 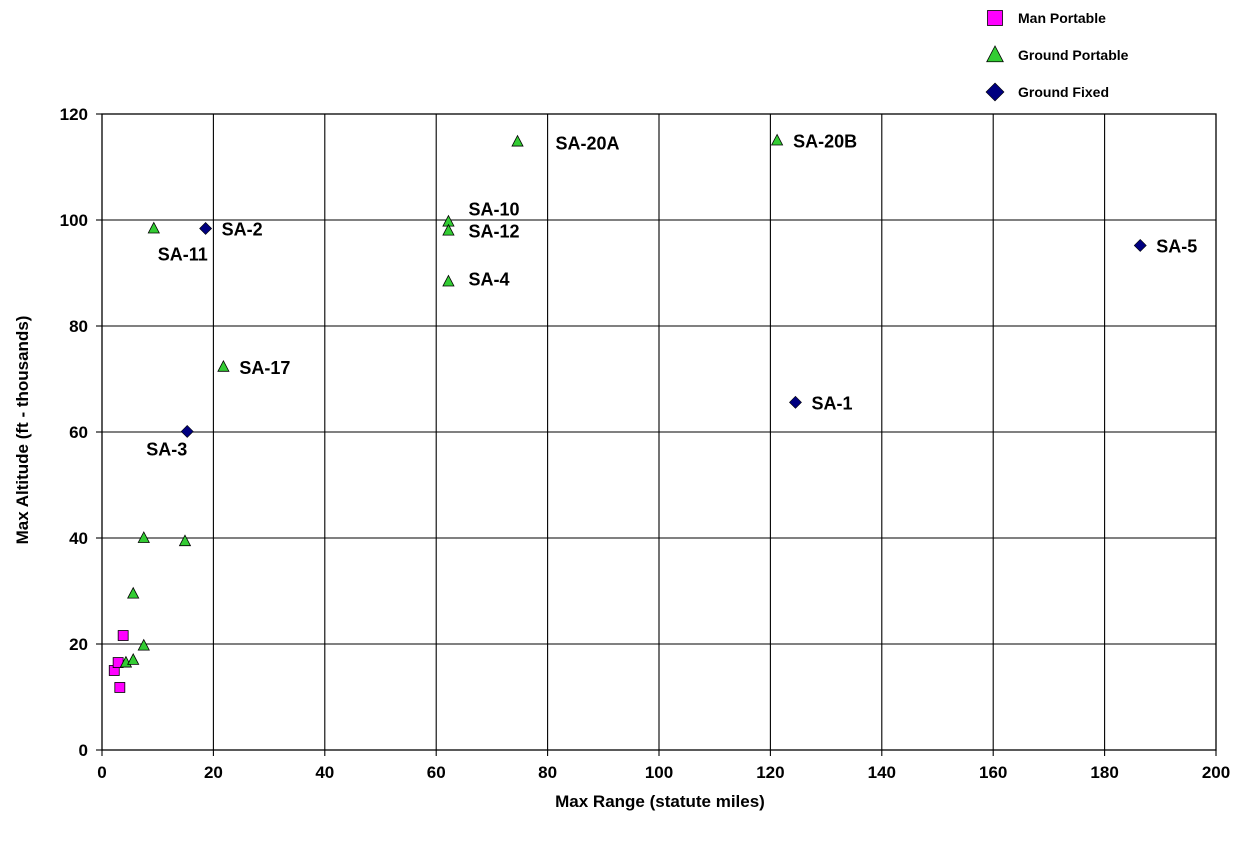 What do you see at coordinates (493, 210) in the screenshot?
I see `point-label: SA-10` at bounding box center [493, 210].